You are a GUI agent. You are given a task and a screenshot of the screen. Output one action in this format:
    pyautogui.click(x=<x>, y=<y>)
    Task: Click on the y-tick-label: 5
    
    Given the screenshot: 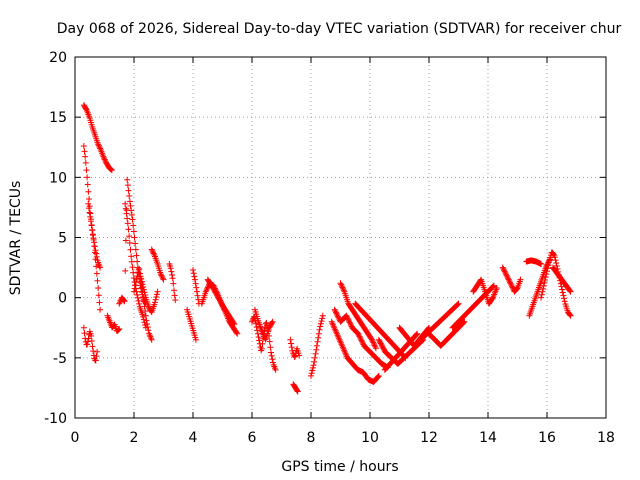 What is the action you would take?
    pyautogui.click(x=62, y=239)
    